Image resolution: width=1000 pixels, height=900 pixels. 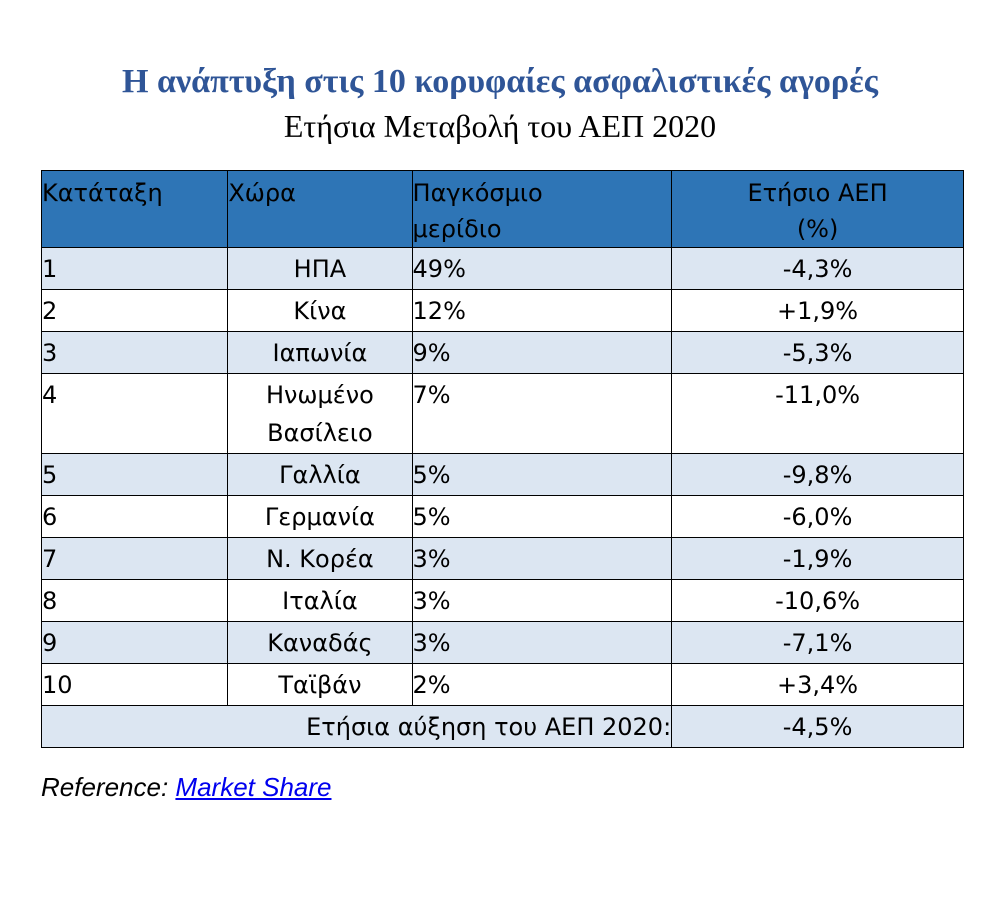 I want to click on table-row: 3 Ιαπωνία 9% -5,3%, so click(x=502, y=352).